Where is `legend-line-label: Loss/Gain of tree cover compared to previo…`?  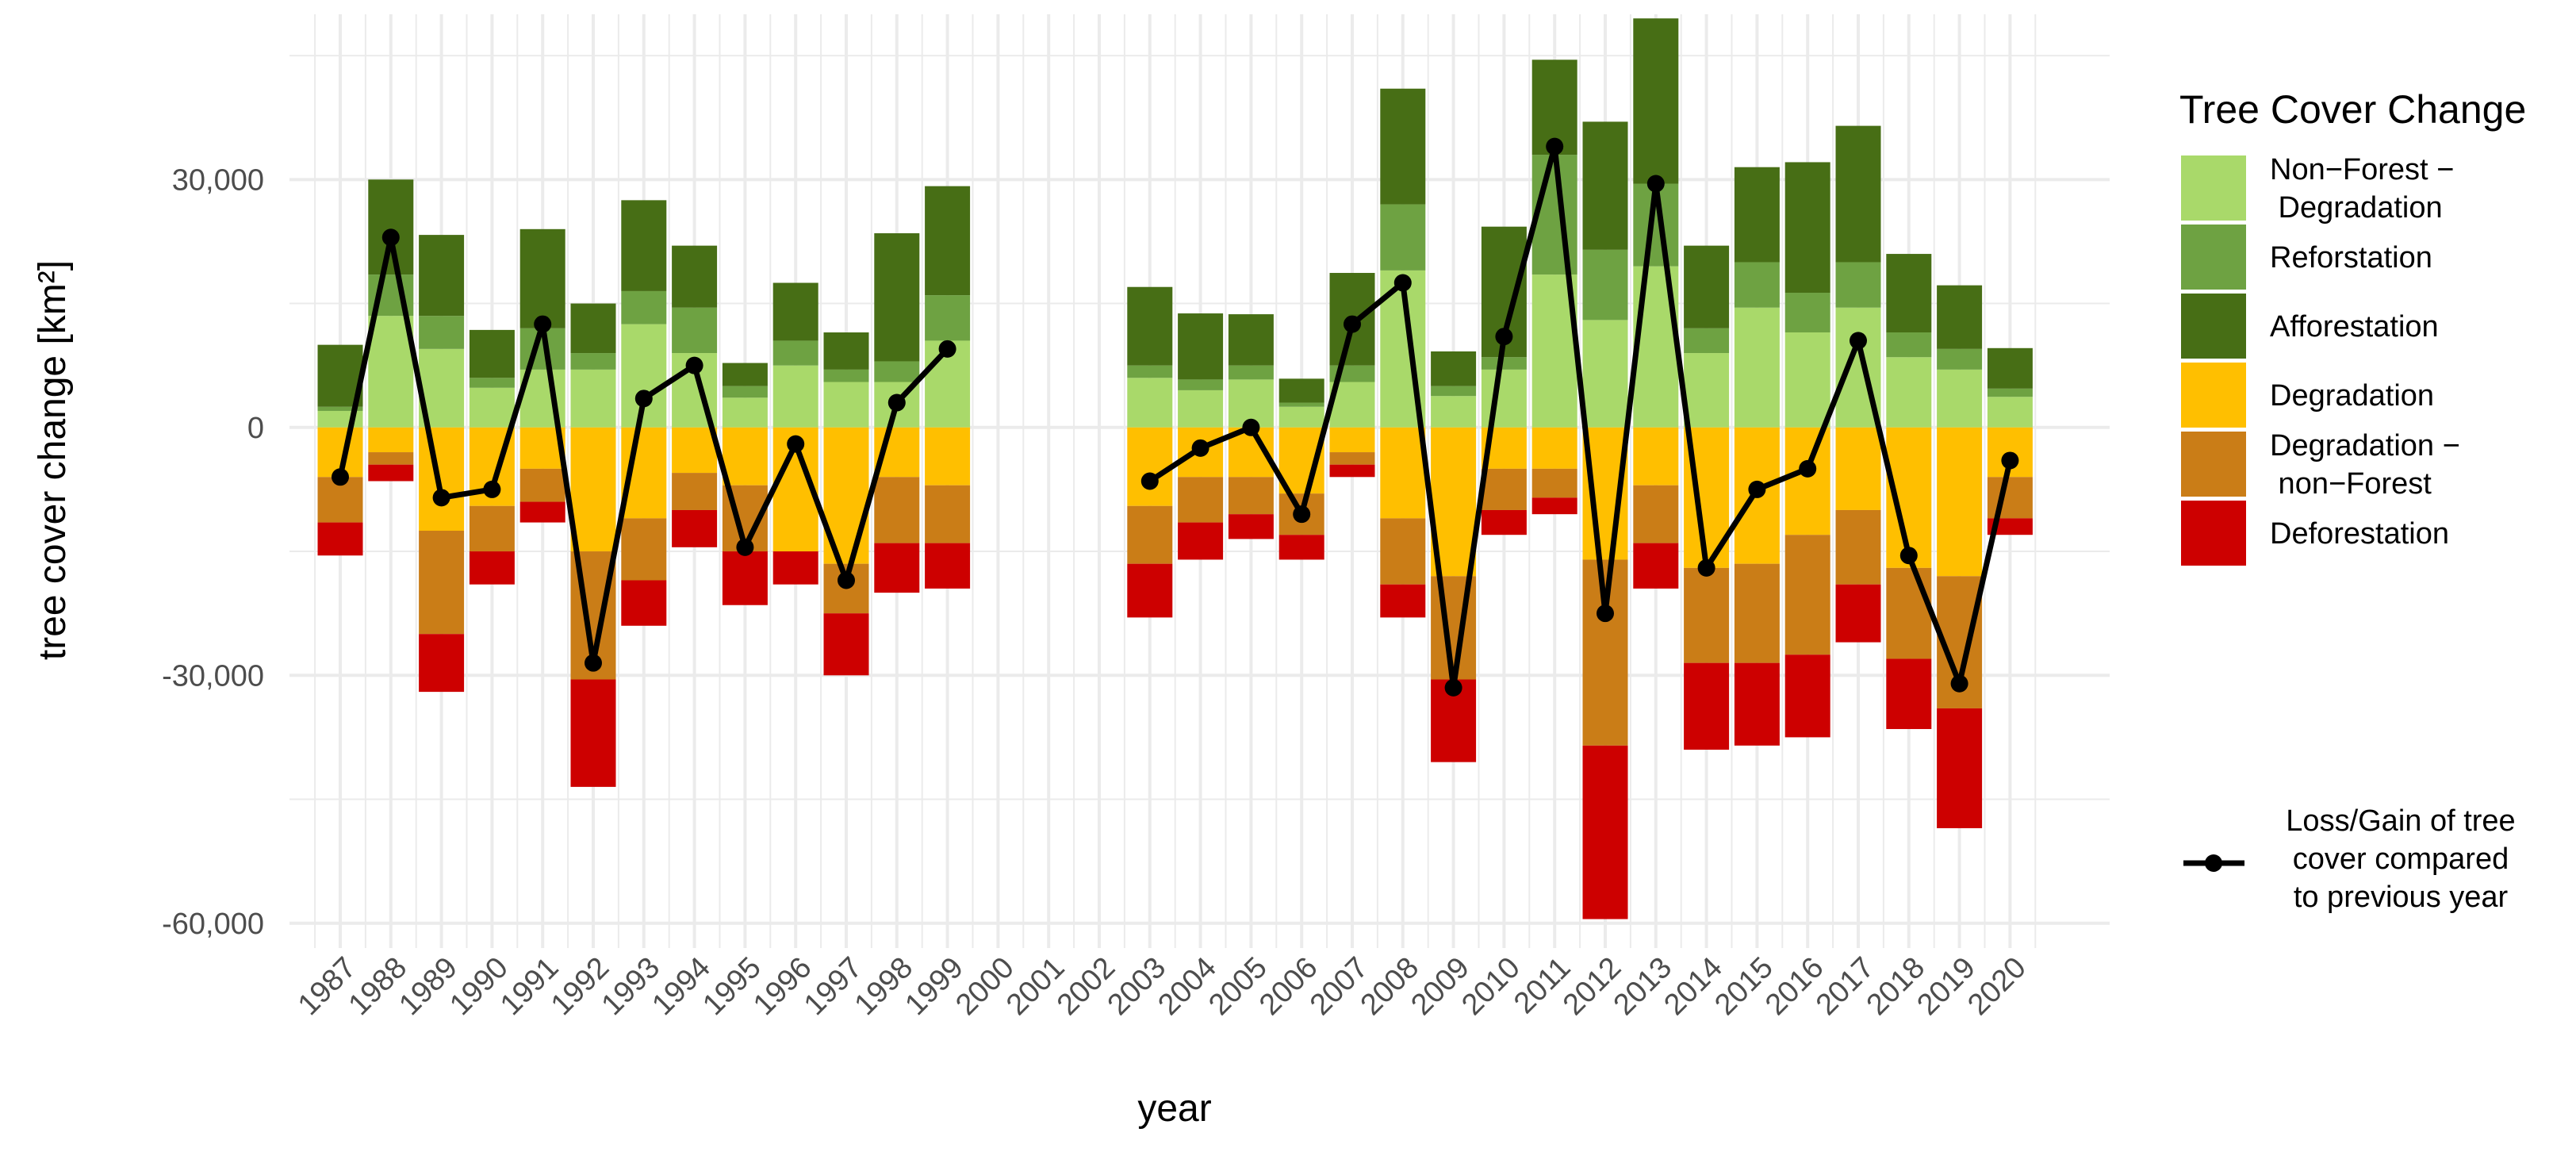
legend-line-label: Loss/Gain of tree cover compared to previo… is located at coordinates (2400, 859).